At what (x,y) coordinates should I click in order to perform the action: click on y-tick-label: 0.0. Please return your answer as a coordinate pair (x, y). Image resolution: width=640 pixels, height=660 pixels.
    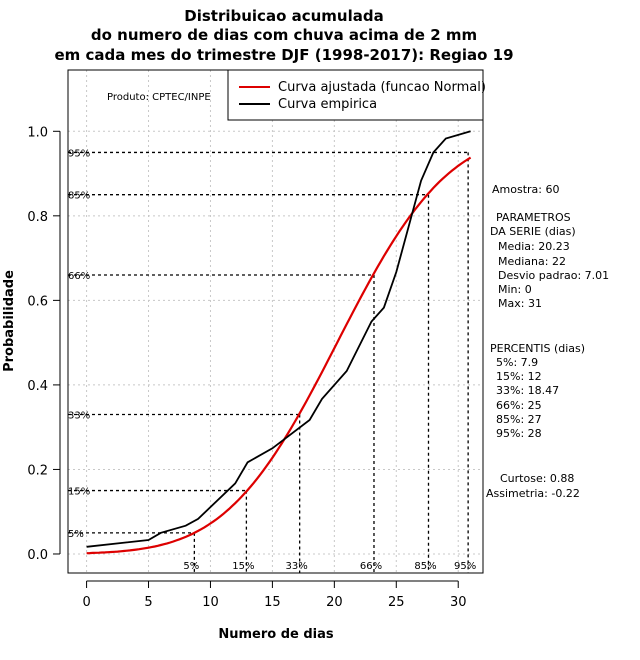
    Looking at the image, I should click on (37, 555).